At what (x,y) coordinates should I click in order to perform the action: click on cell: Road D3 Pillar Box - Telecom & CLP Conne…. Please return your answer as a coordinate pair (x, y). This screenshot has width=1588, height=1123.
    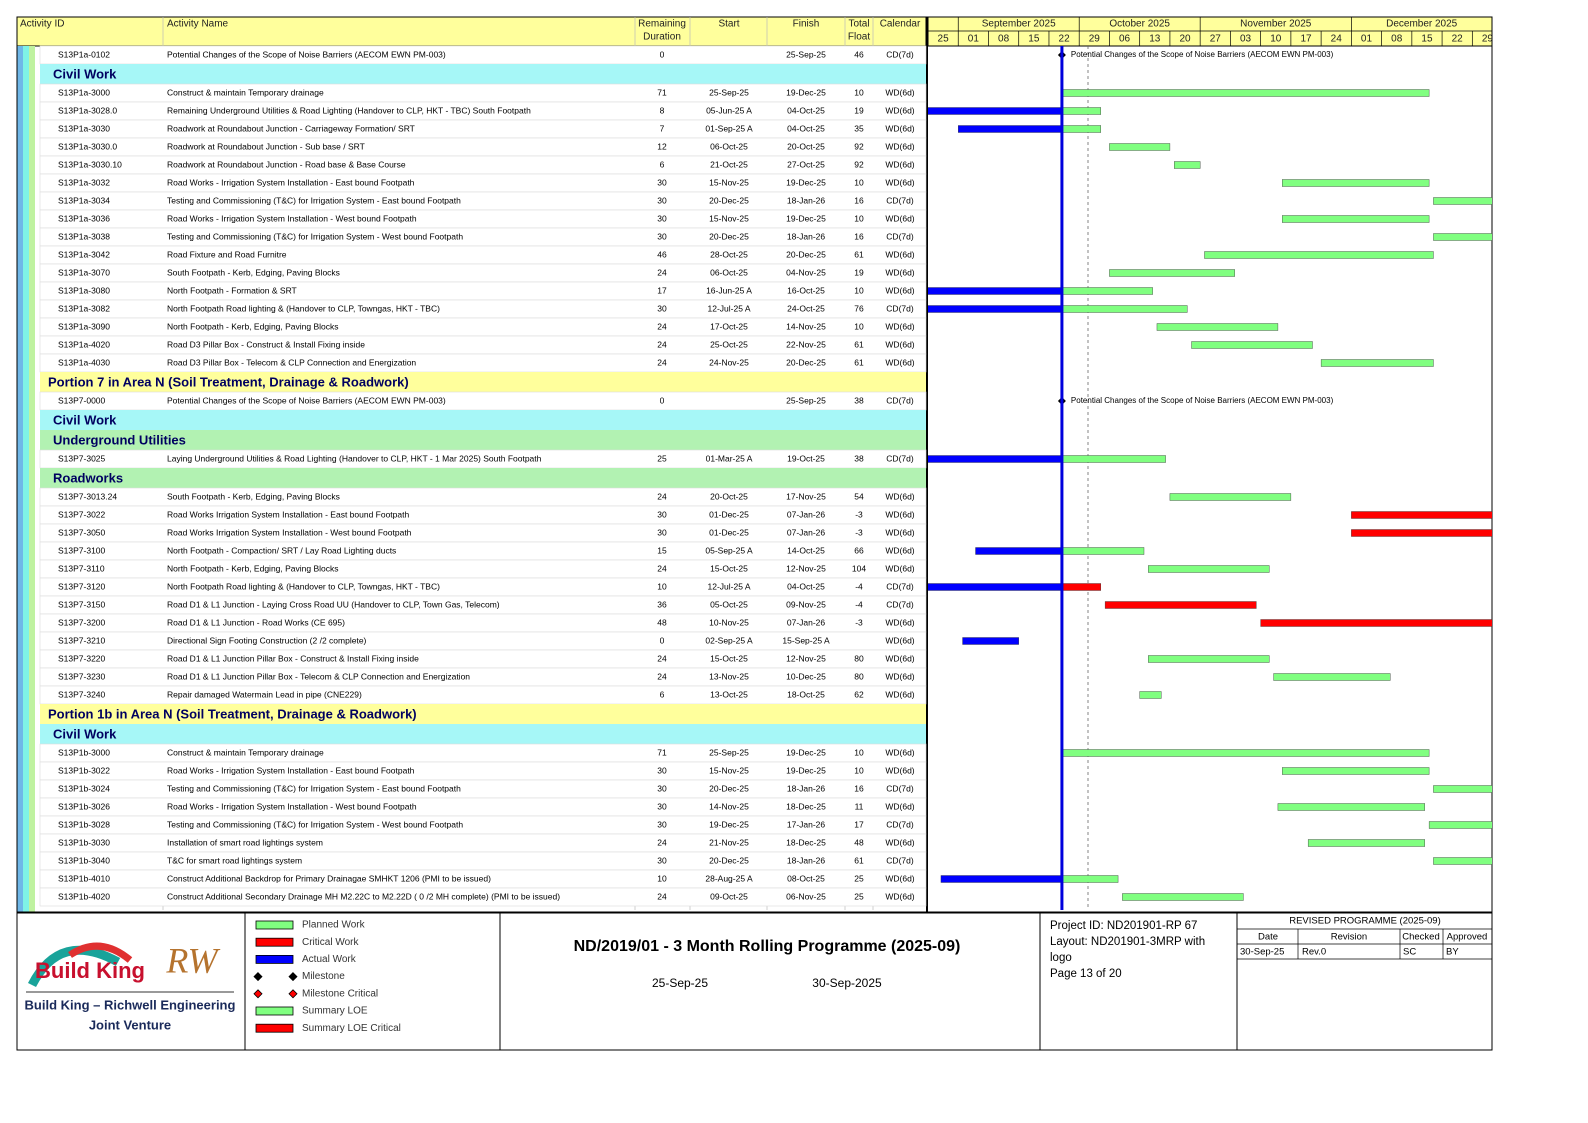
    Looking at the image, I should click on (291, 362).